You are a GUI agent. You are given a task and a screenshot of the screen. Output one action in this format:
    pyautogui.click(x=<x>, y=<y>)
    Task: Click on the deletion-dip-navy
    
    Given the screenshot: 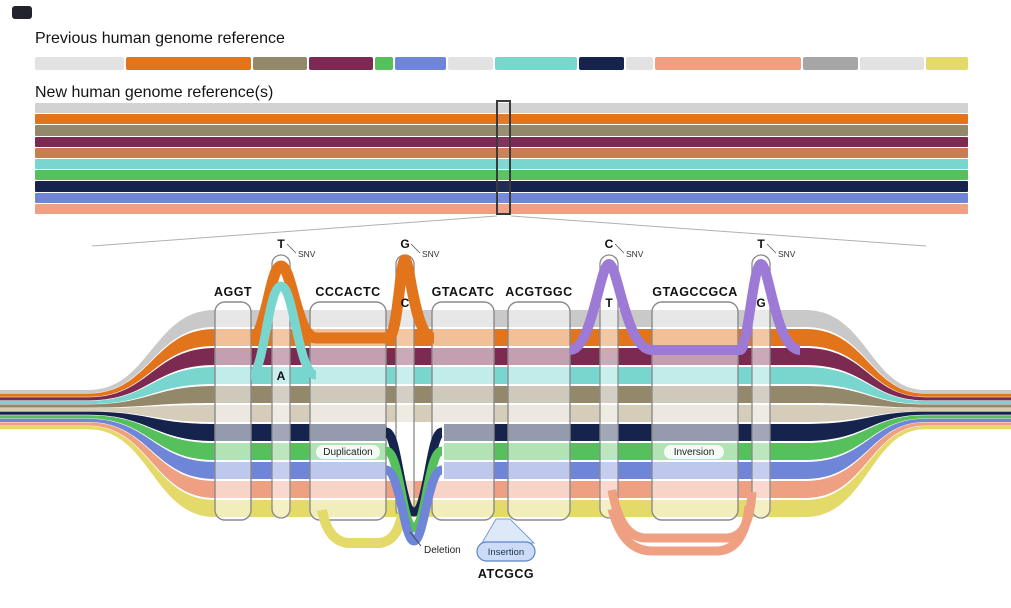 What is the action you would take?
    pyautogui.click(x=414, y=472)
    